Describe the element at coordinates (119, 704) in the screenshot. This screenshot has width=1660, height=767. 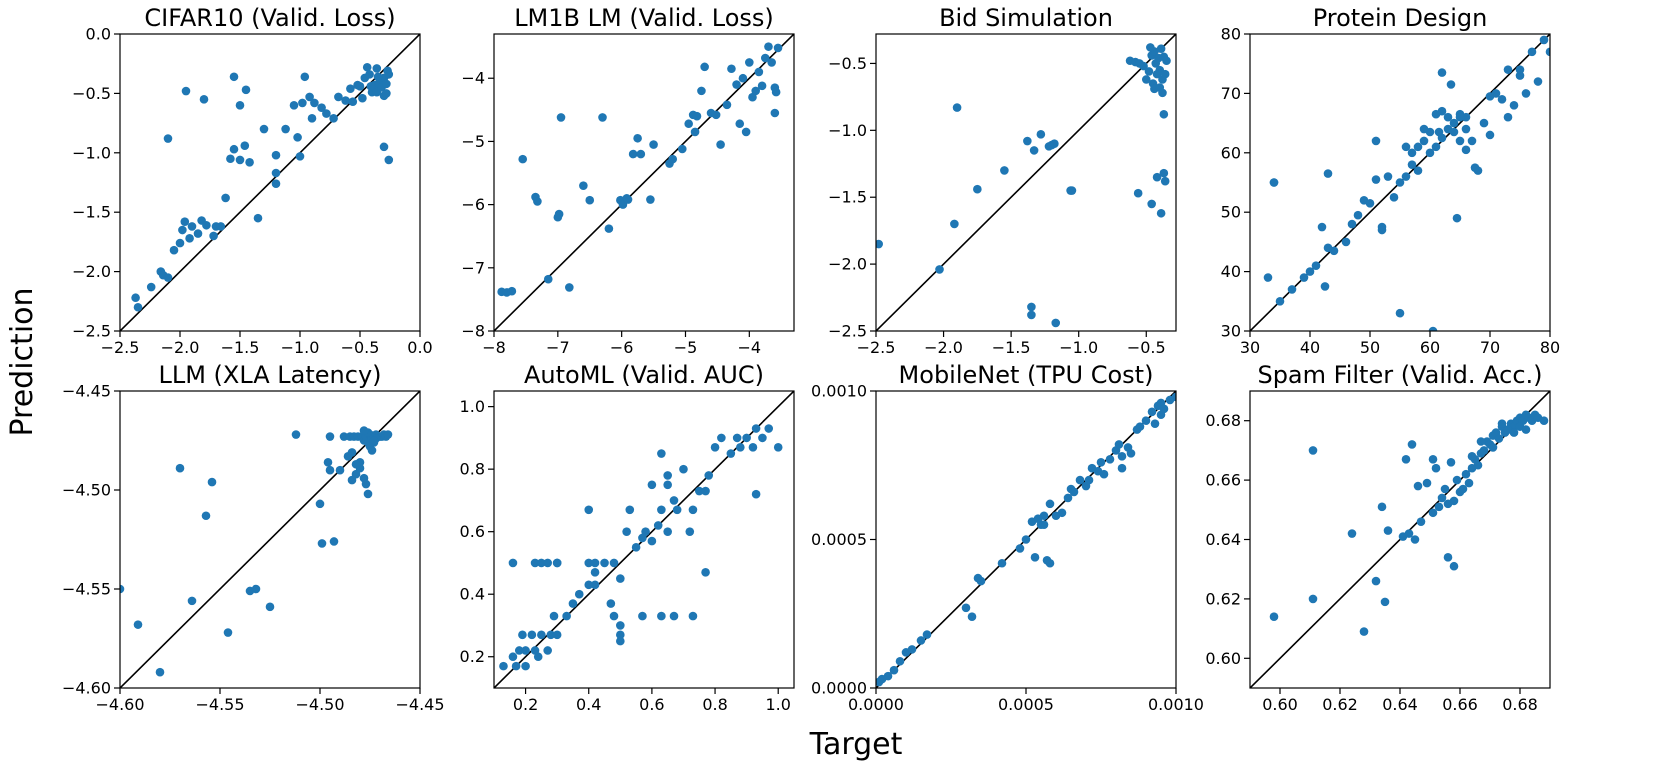
I see `x-tick-label: −4.60` at that location.